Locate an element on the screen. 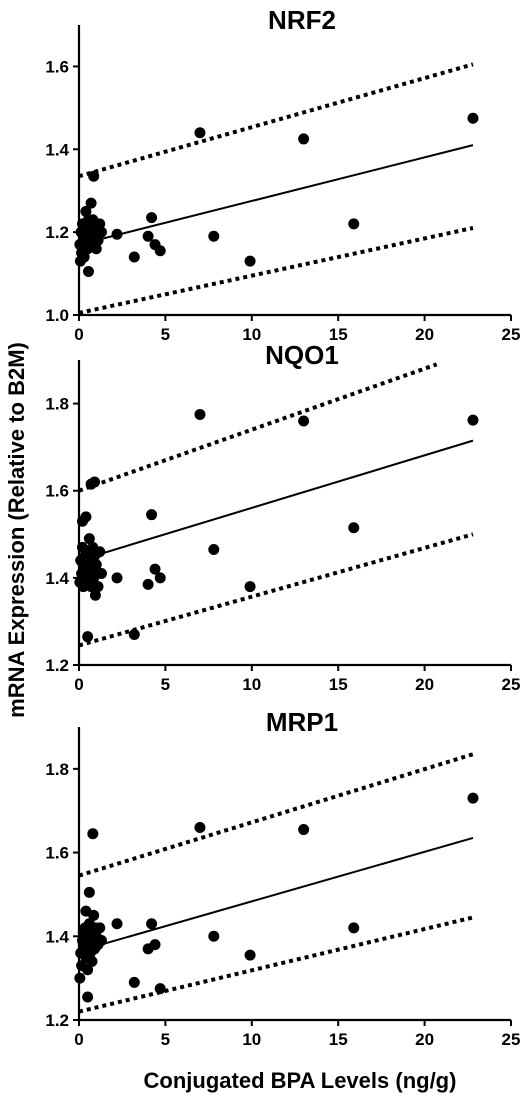  x-tick-label: 20 is located at coordinates (424, 684).